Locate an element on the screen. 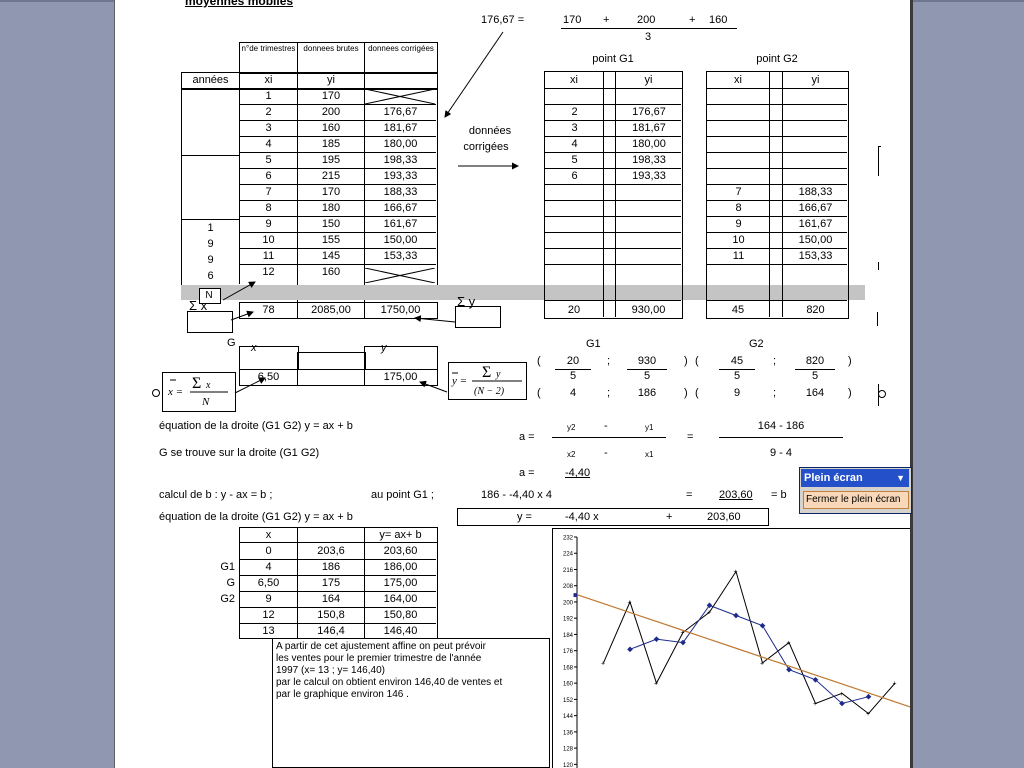 This screenshot has width=1024, height=768. g2-rows-y: 166,67 is located at coordinates (815, 208).